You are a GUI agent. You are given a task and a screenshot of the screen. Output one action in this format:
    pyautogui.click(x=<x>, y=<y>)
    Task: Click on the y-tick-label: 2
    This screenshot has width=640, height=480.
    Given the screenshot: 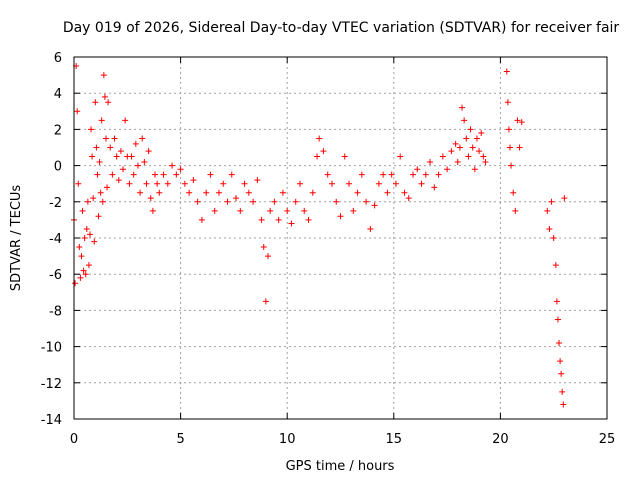 What is the action you would take?
    pyautogui.click(x=58, y=130)
    